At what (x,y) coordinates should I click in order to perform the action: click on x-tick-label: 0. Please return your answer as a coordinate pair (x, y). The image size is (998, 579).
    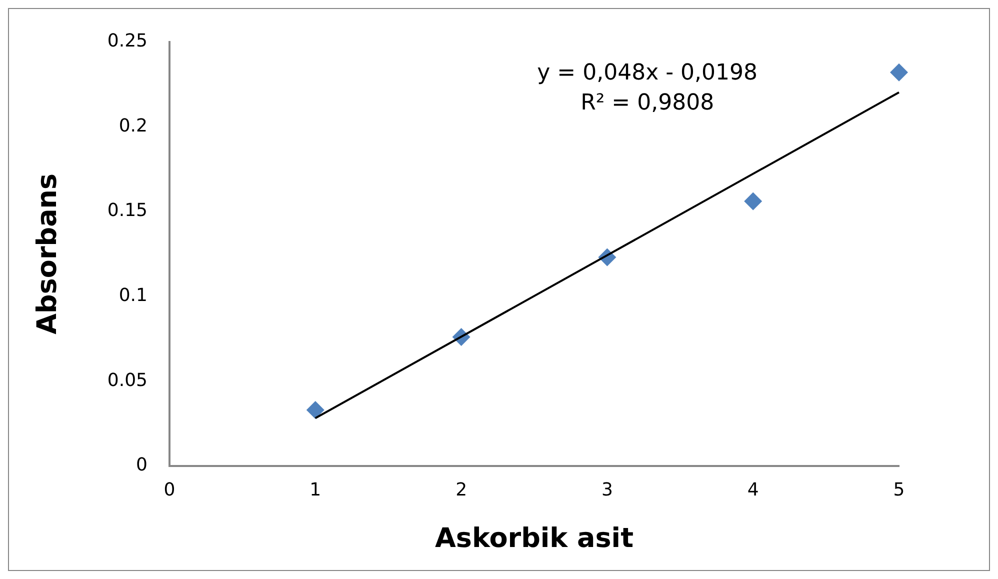
    Looking at the image, I should click on (170, 489).